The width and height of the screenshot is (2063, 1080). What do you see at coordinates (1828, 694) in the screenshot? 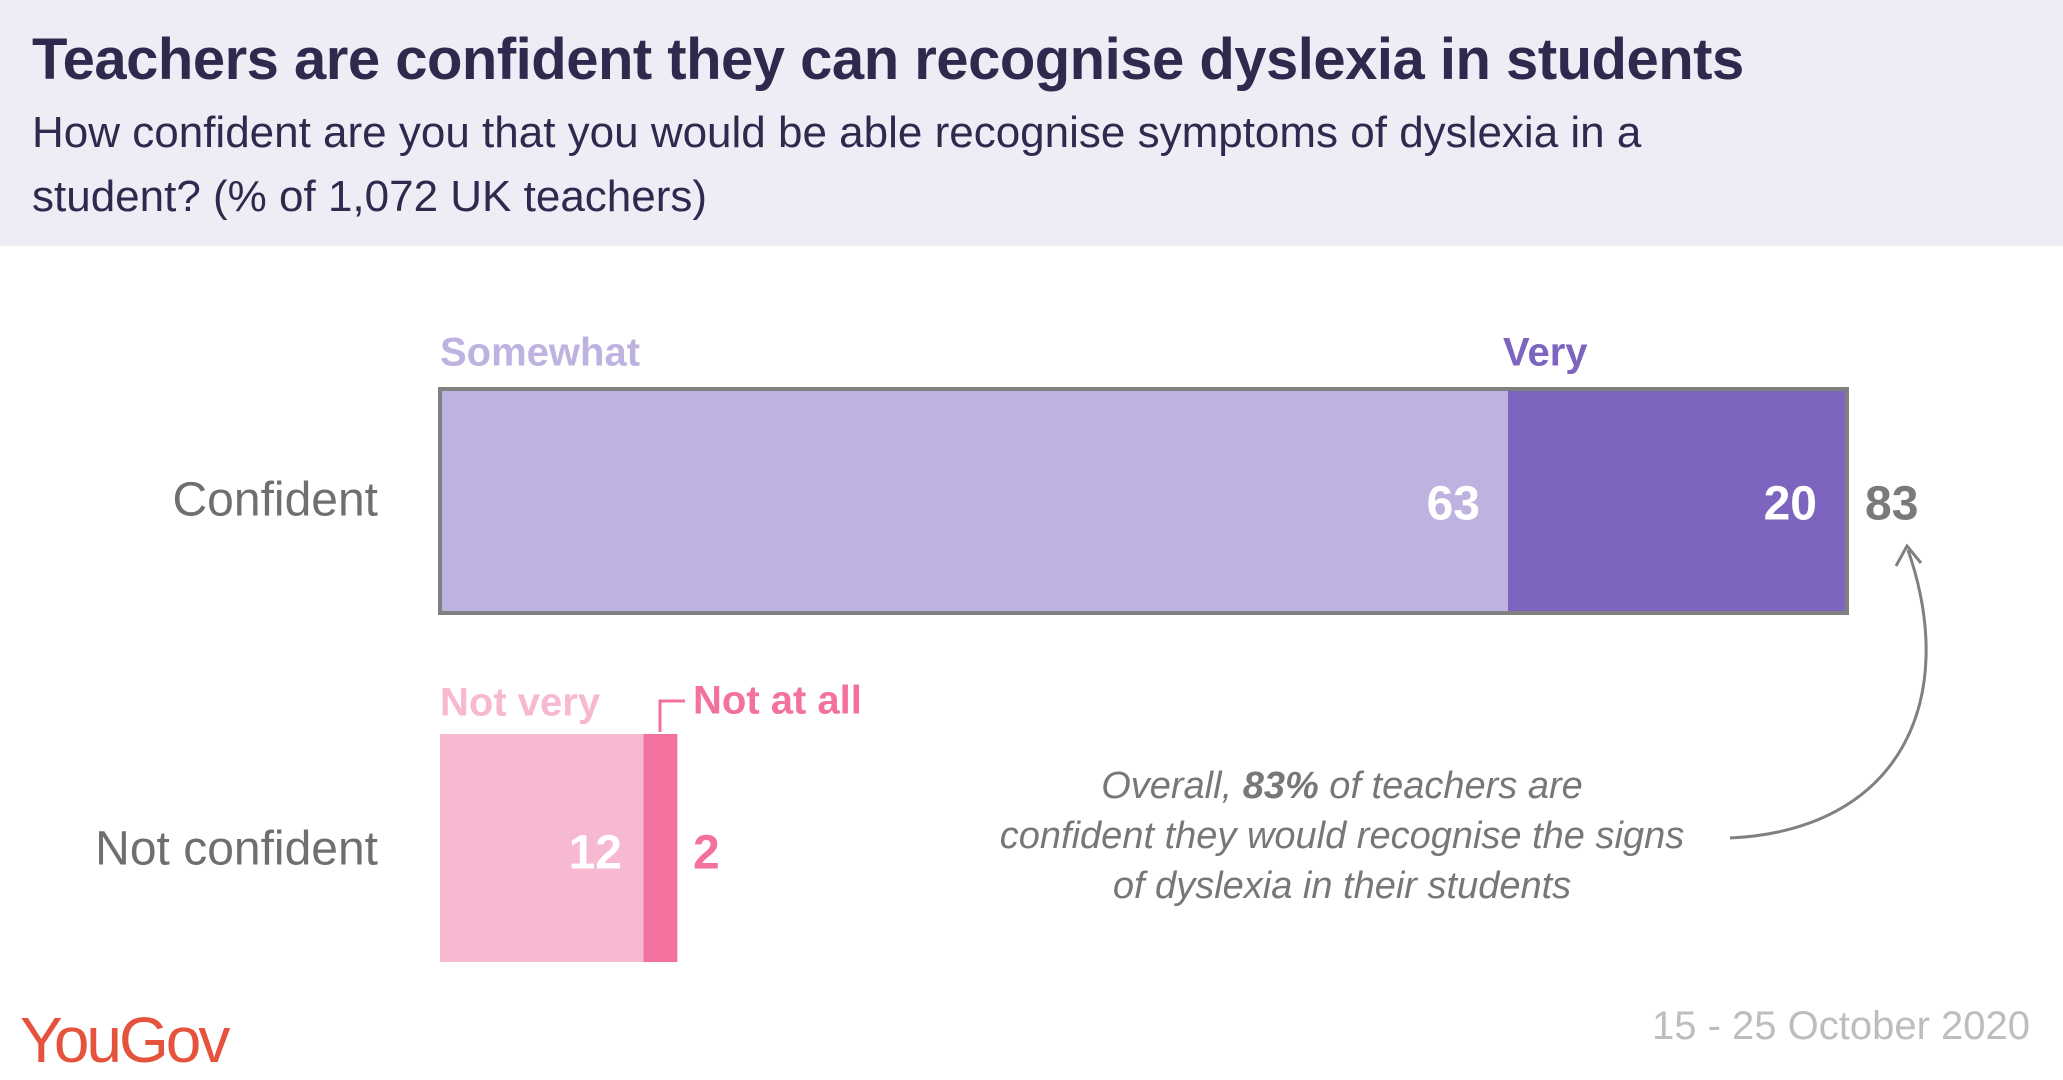
I see `annotation-arrow` at bounding box center [1828, 694].